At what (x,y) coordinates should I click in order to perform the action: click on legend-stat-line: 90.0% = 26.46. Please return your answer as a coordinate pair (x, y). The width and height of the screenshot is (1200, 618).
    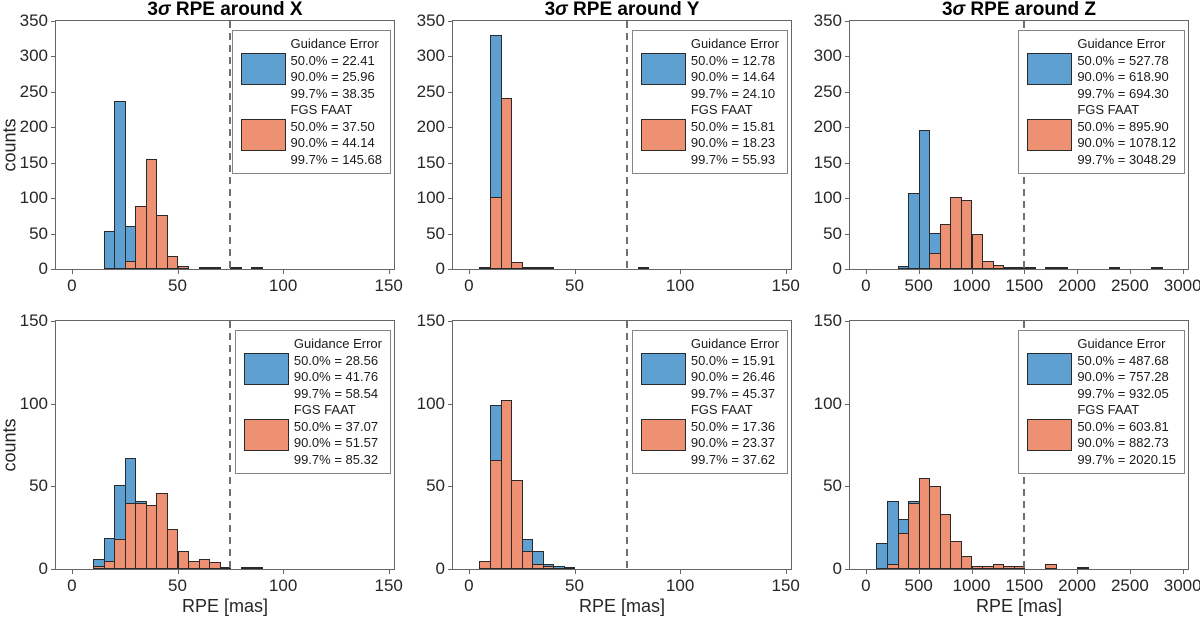
    Looking at the image, I should click on (733, 376).